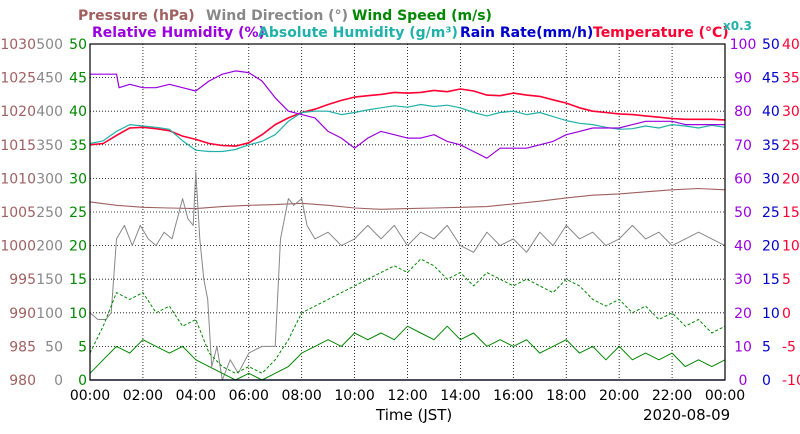 This screenshot has width=800, height=434. What do you see at coordinates (78, 45) in the screenshot?
I see `wind-speed-tick-label: 50` at bounding box center [78, 45].